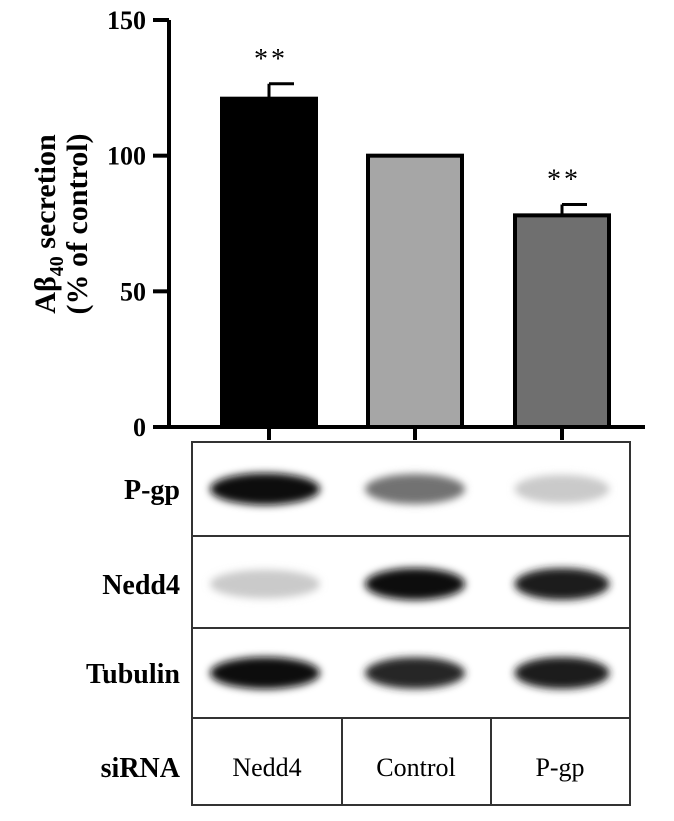 The width and height of the screenshot is (674, 821). What do you see at coordinates (152, 490) in the screenshot?
I see `blot-row-label: P-gp` at bounding box center [152, 490].